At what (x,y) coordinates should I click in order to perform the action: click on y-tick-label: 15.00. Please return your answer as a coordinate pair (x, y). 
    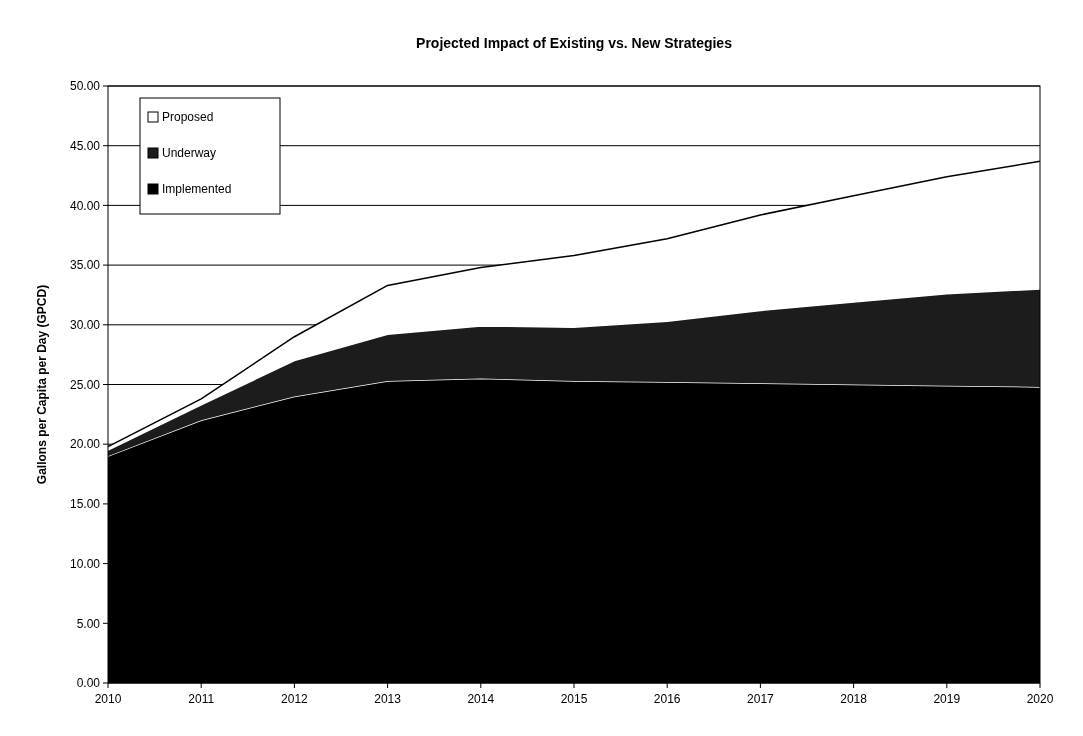
    Looking at the image, I should click on (85, 504).